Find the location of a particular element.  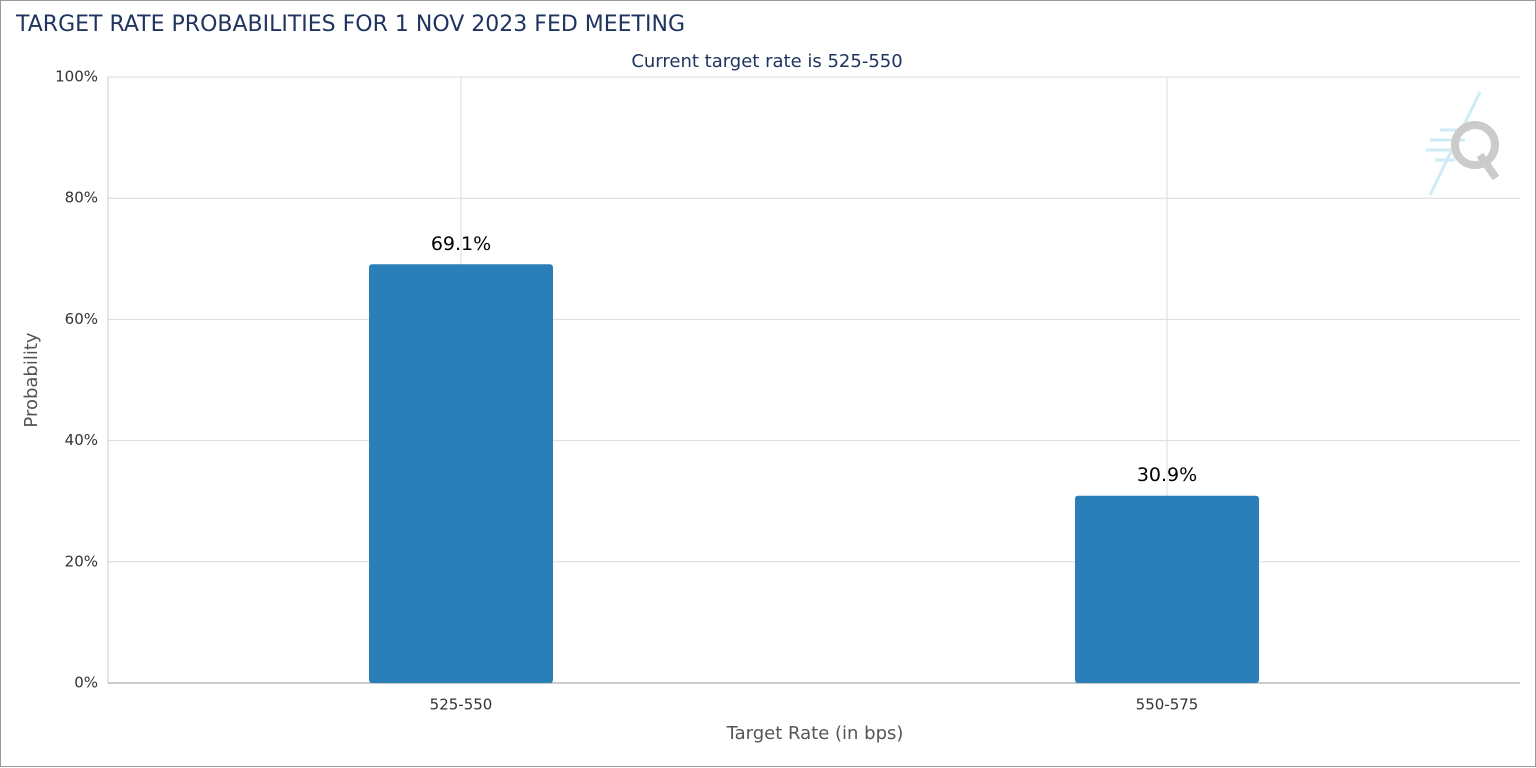

x-tick-label: 525-550 is located at coordinates (461, 705).